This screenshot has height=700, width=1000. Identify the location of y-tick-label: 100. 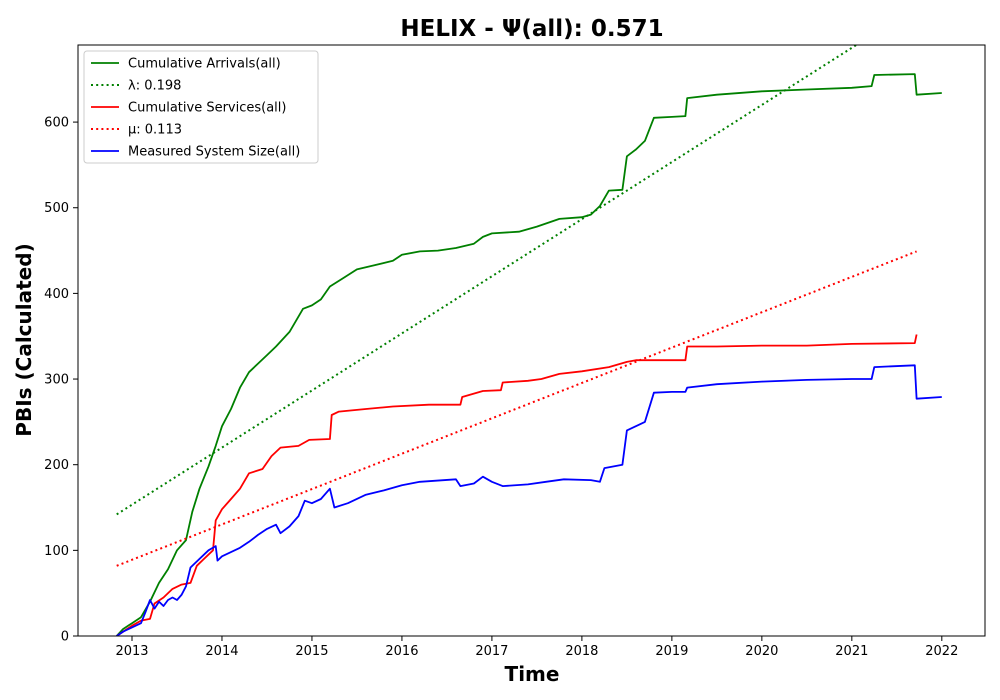
(56, 551).